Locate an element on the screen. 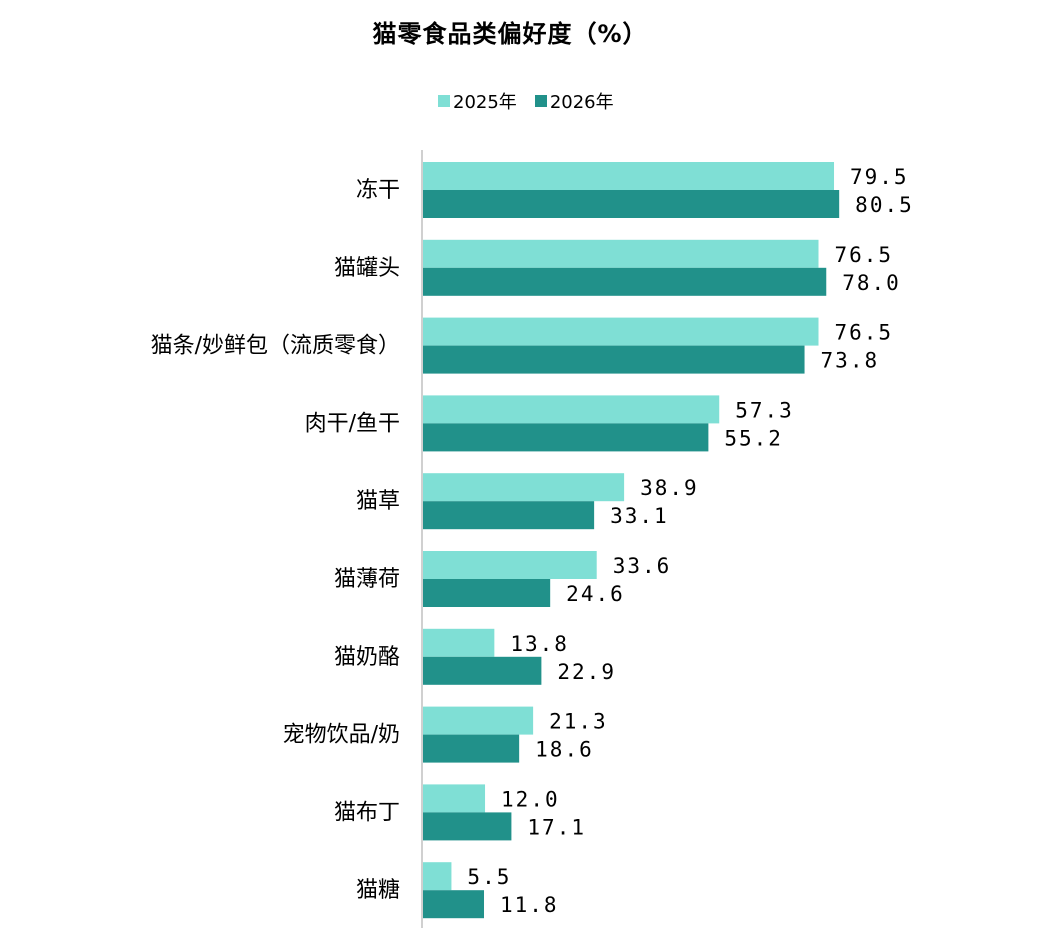 The height and width of the screenshot is (946, 1058). data-label: 21.3 is located at coordinates (578, 722).